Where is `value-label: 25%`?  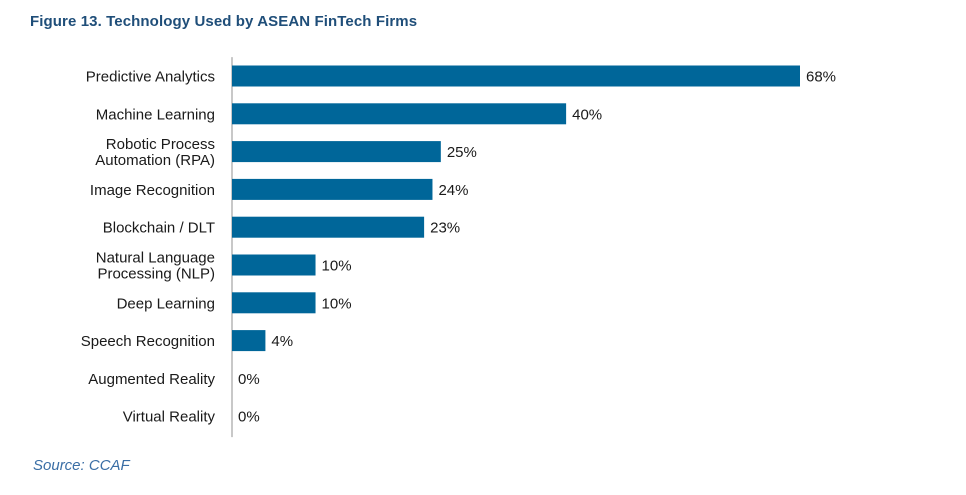 value-label: 25% is located at coordinates (462, 152).